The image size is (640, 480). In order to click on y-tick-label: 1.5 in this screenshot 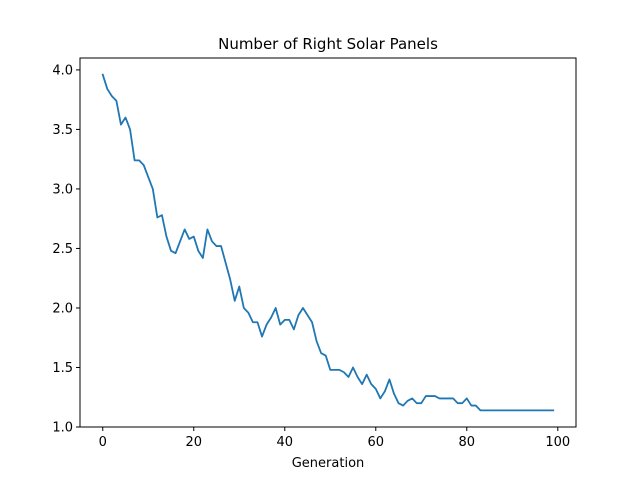, I will do `click(62, 368)`.